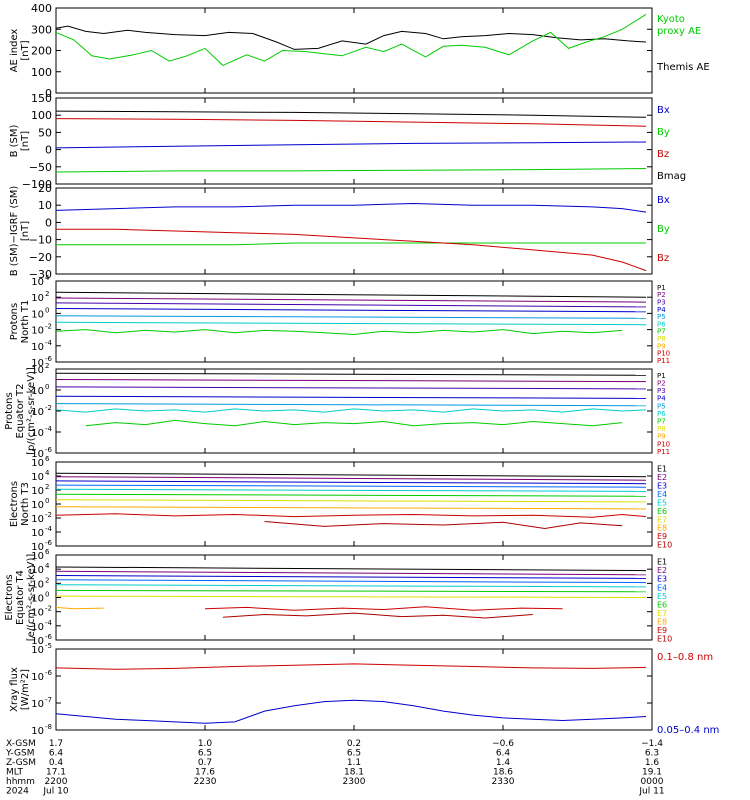 This screenshot has width=750, height=800. I want to click on ytick-label-1-0: 150, so click(41, 98).